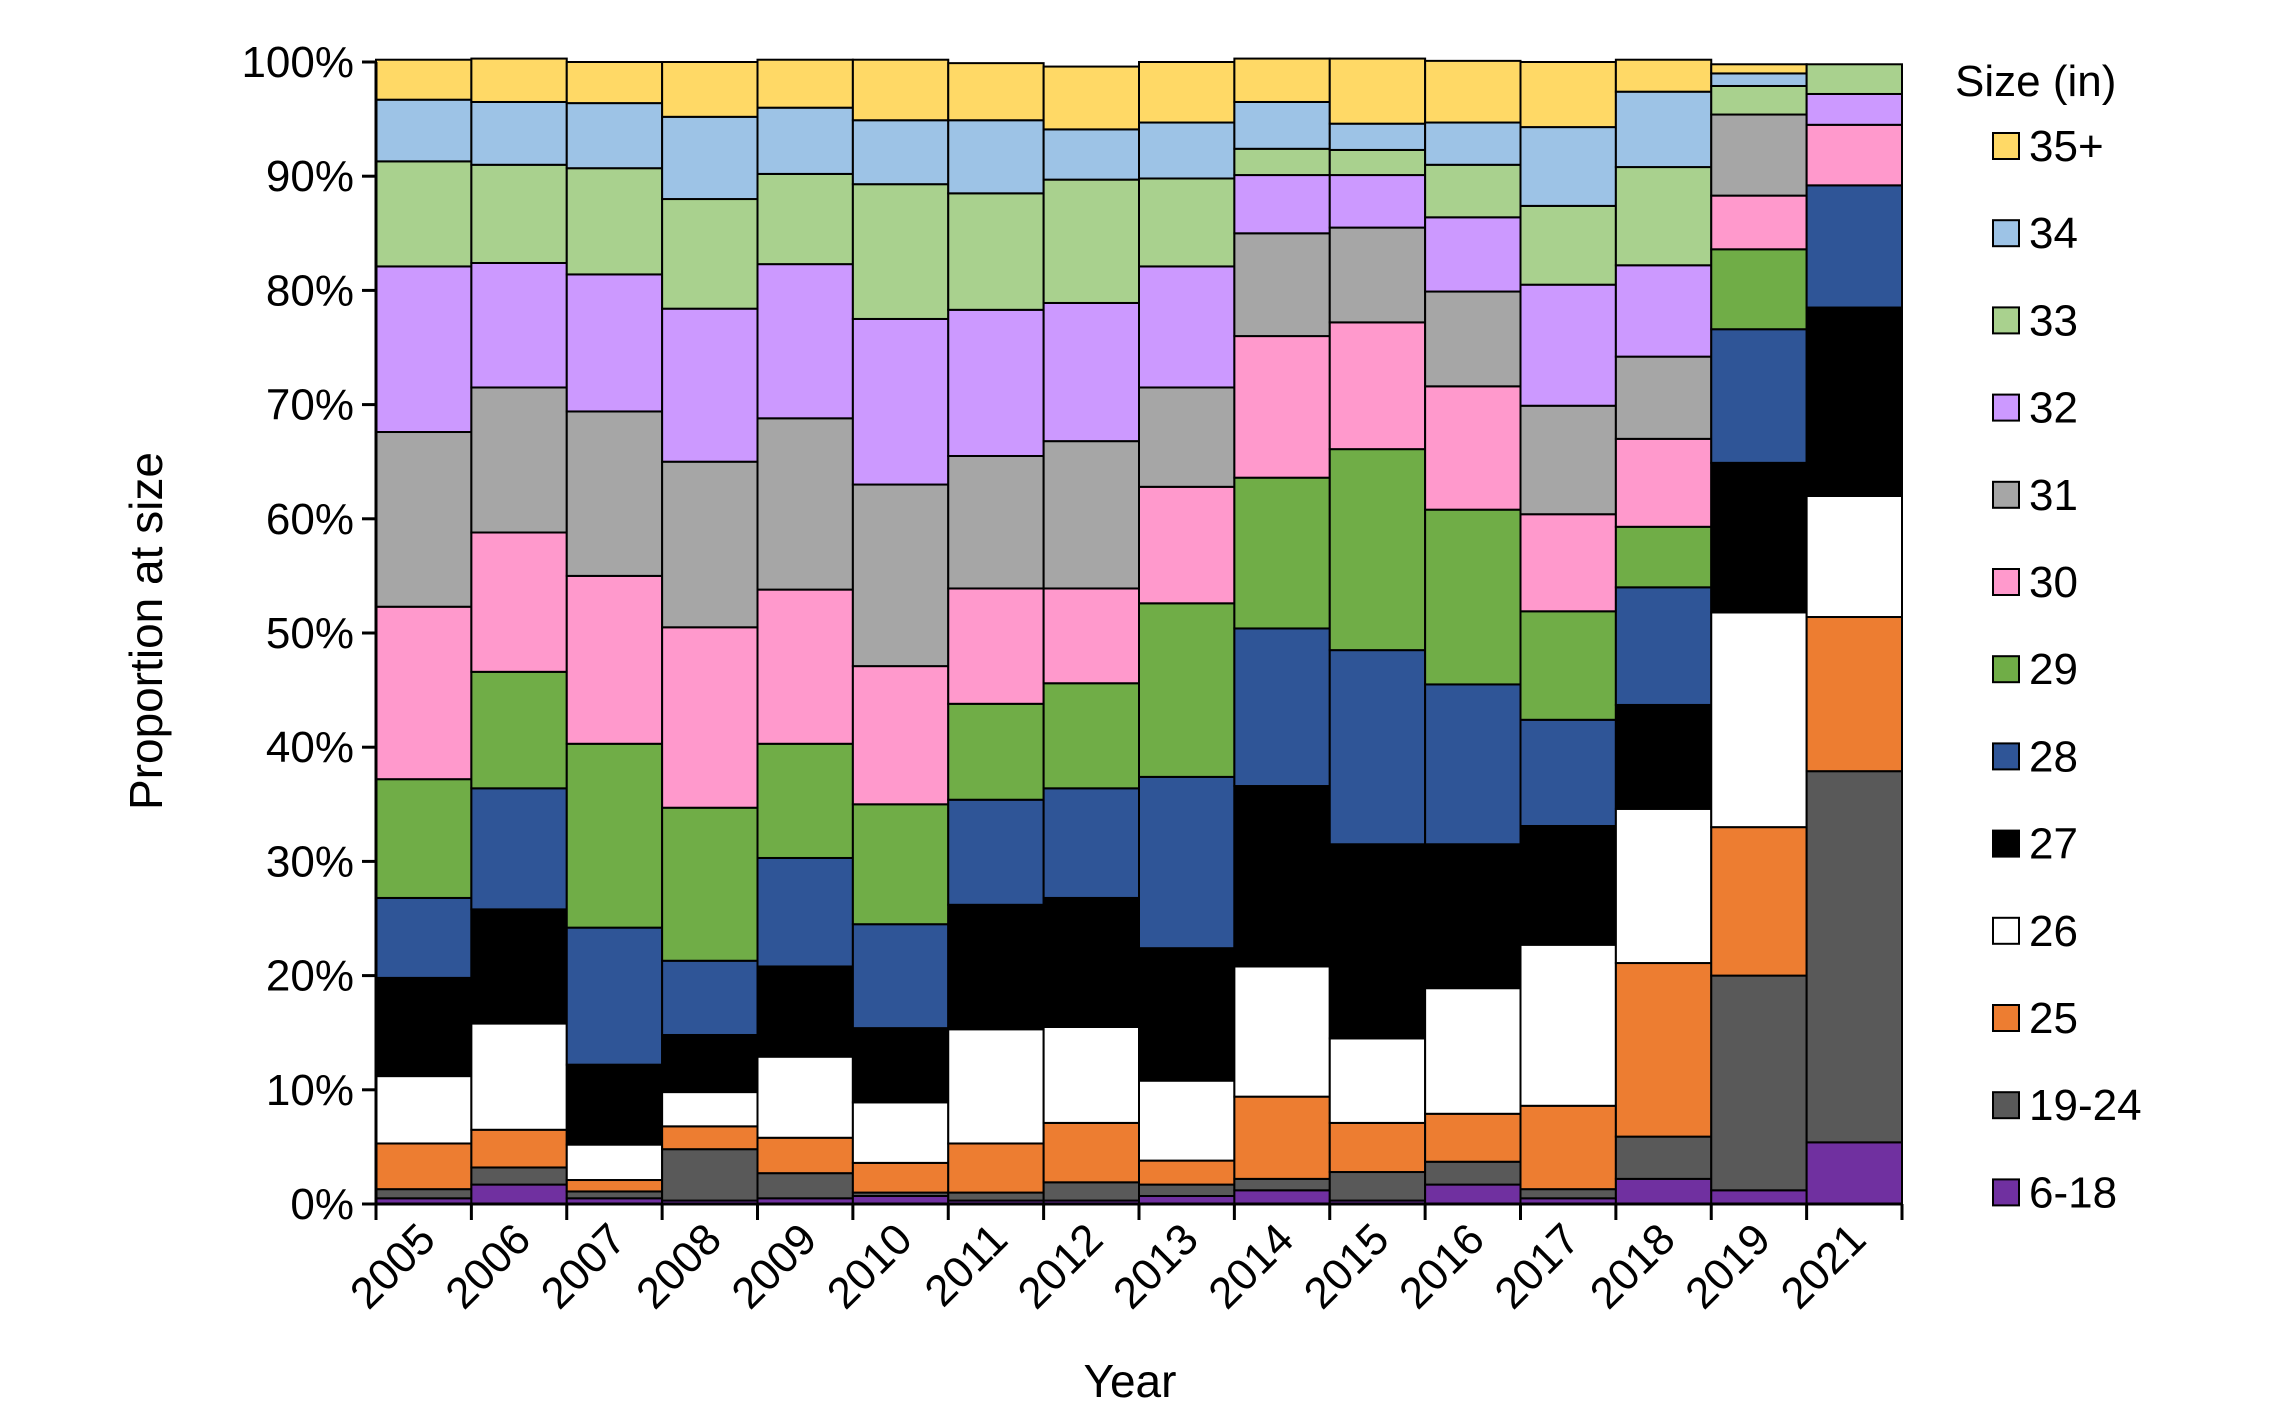 This screenshot has width=2294, height=1406. I want to click on legend-label-33: 33, so click(2053, 320).